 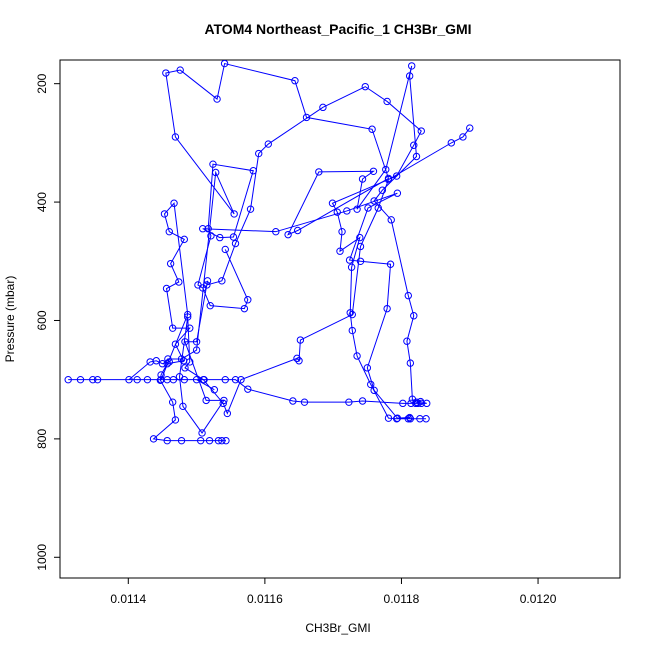 What do you see at coordinates (337, 29) in the screenshot?
I see `chart-title: ATOM4 Northeast_Pacific_1 CH3Br_GMI` at bounding box center [337, 29].